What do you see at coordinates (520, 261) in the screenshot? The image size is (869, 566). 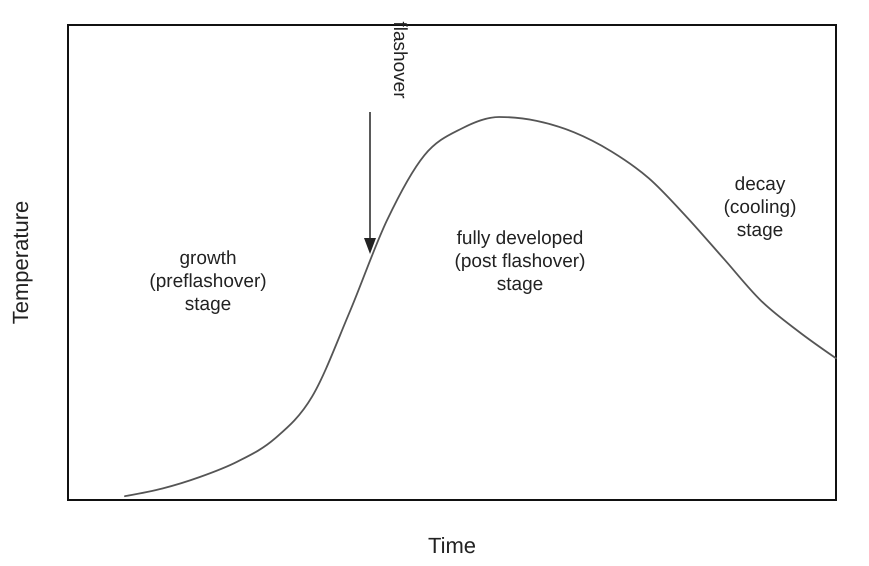 I see `annotation: fully developed (post flashover) stage` at bounding box center [520, 261].